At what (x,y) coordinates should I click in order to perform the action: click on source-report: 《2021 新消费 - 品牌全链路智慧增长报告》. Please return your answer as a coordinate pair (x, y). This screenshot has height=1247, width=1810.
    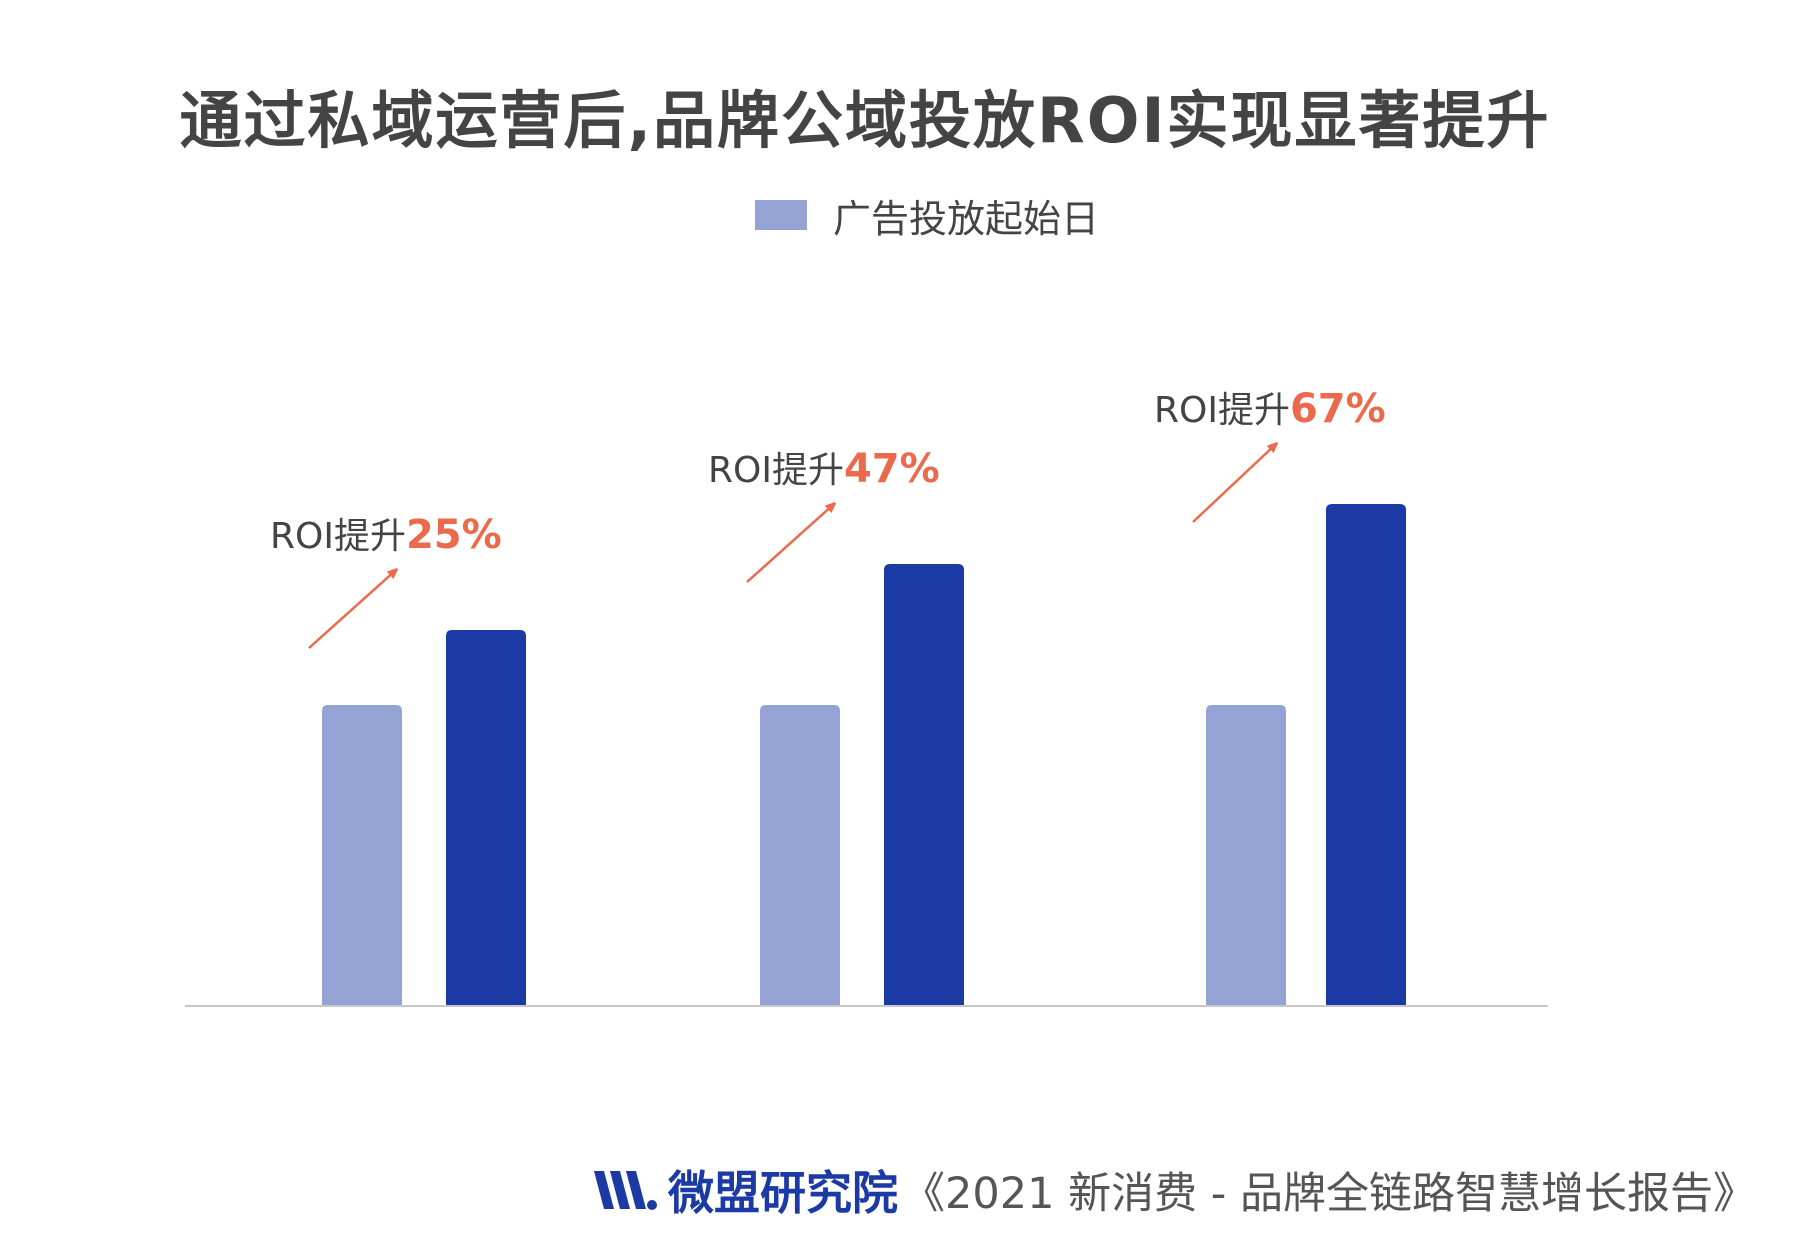
    Looking at the image, I should click on (1329, 1194).